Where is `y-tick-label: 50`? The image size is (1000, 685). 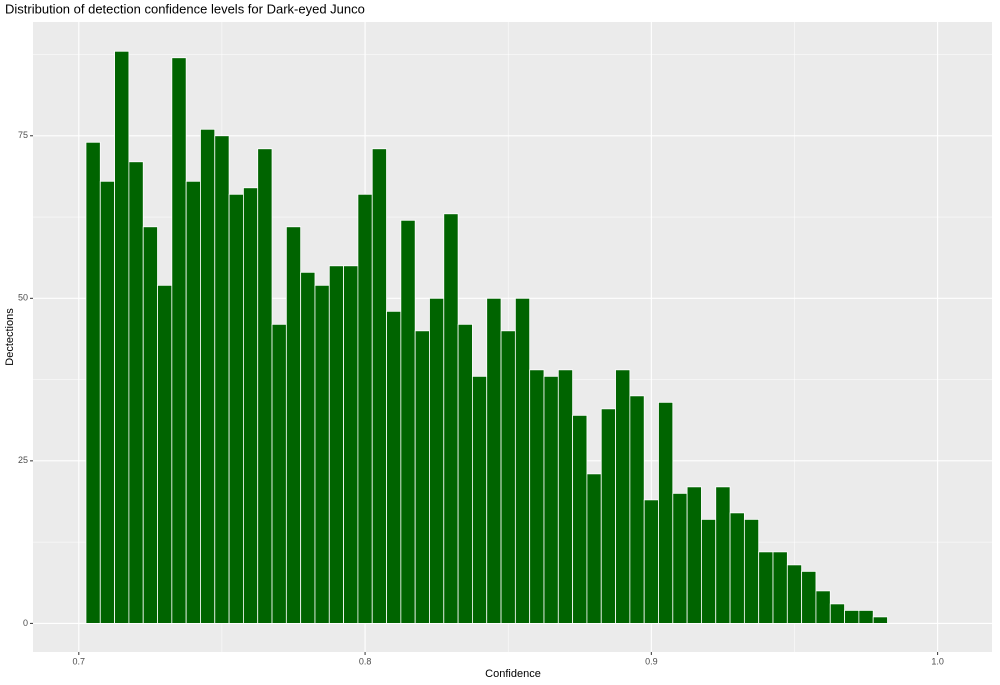
y-tick-label: 50 is located at coordinates (23, 298).